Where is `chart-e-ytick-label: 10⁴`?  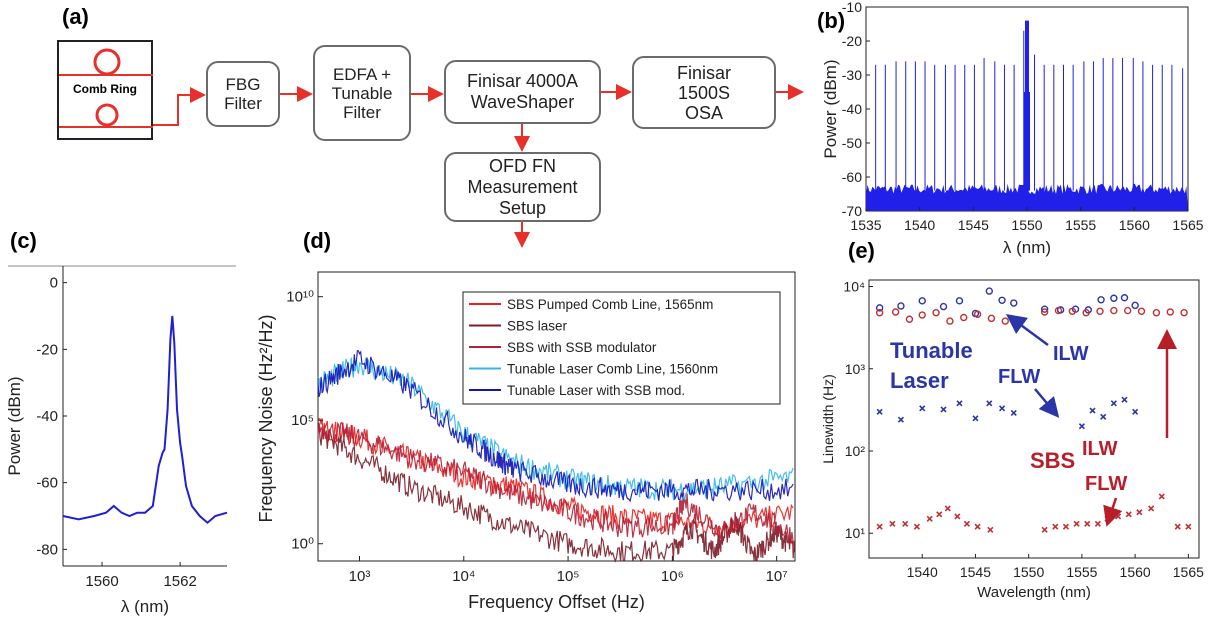 chart-e-ytick-label: 10⁴ is located at coordinates (854, 287).